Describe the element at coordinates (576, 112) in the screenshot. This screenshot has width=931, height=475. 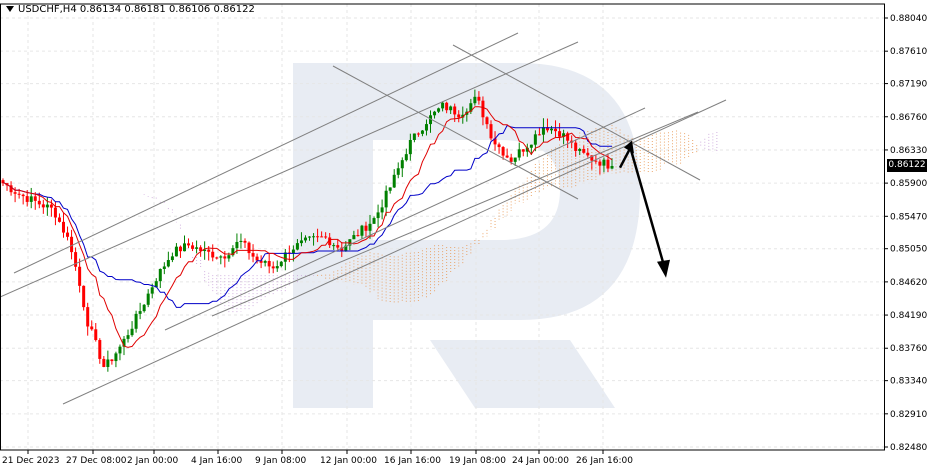
I see `trend-line` at that location.